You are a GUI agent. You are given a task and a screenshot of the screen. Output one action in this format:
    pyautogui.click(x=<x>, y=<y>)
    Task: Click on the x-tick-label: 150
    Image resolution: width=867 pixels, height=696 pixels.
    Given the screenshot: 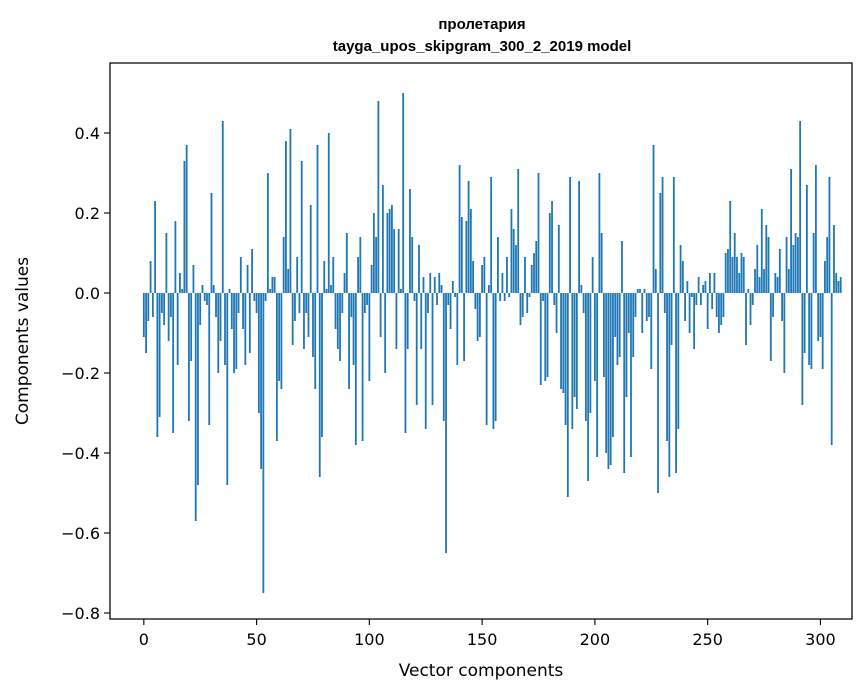 What is the action you would take?
    pyautogui.click(x=482, y=639)
    